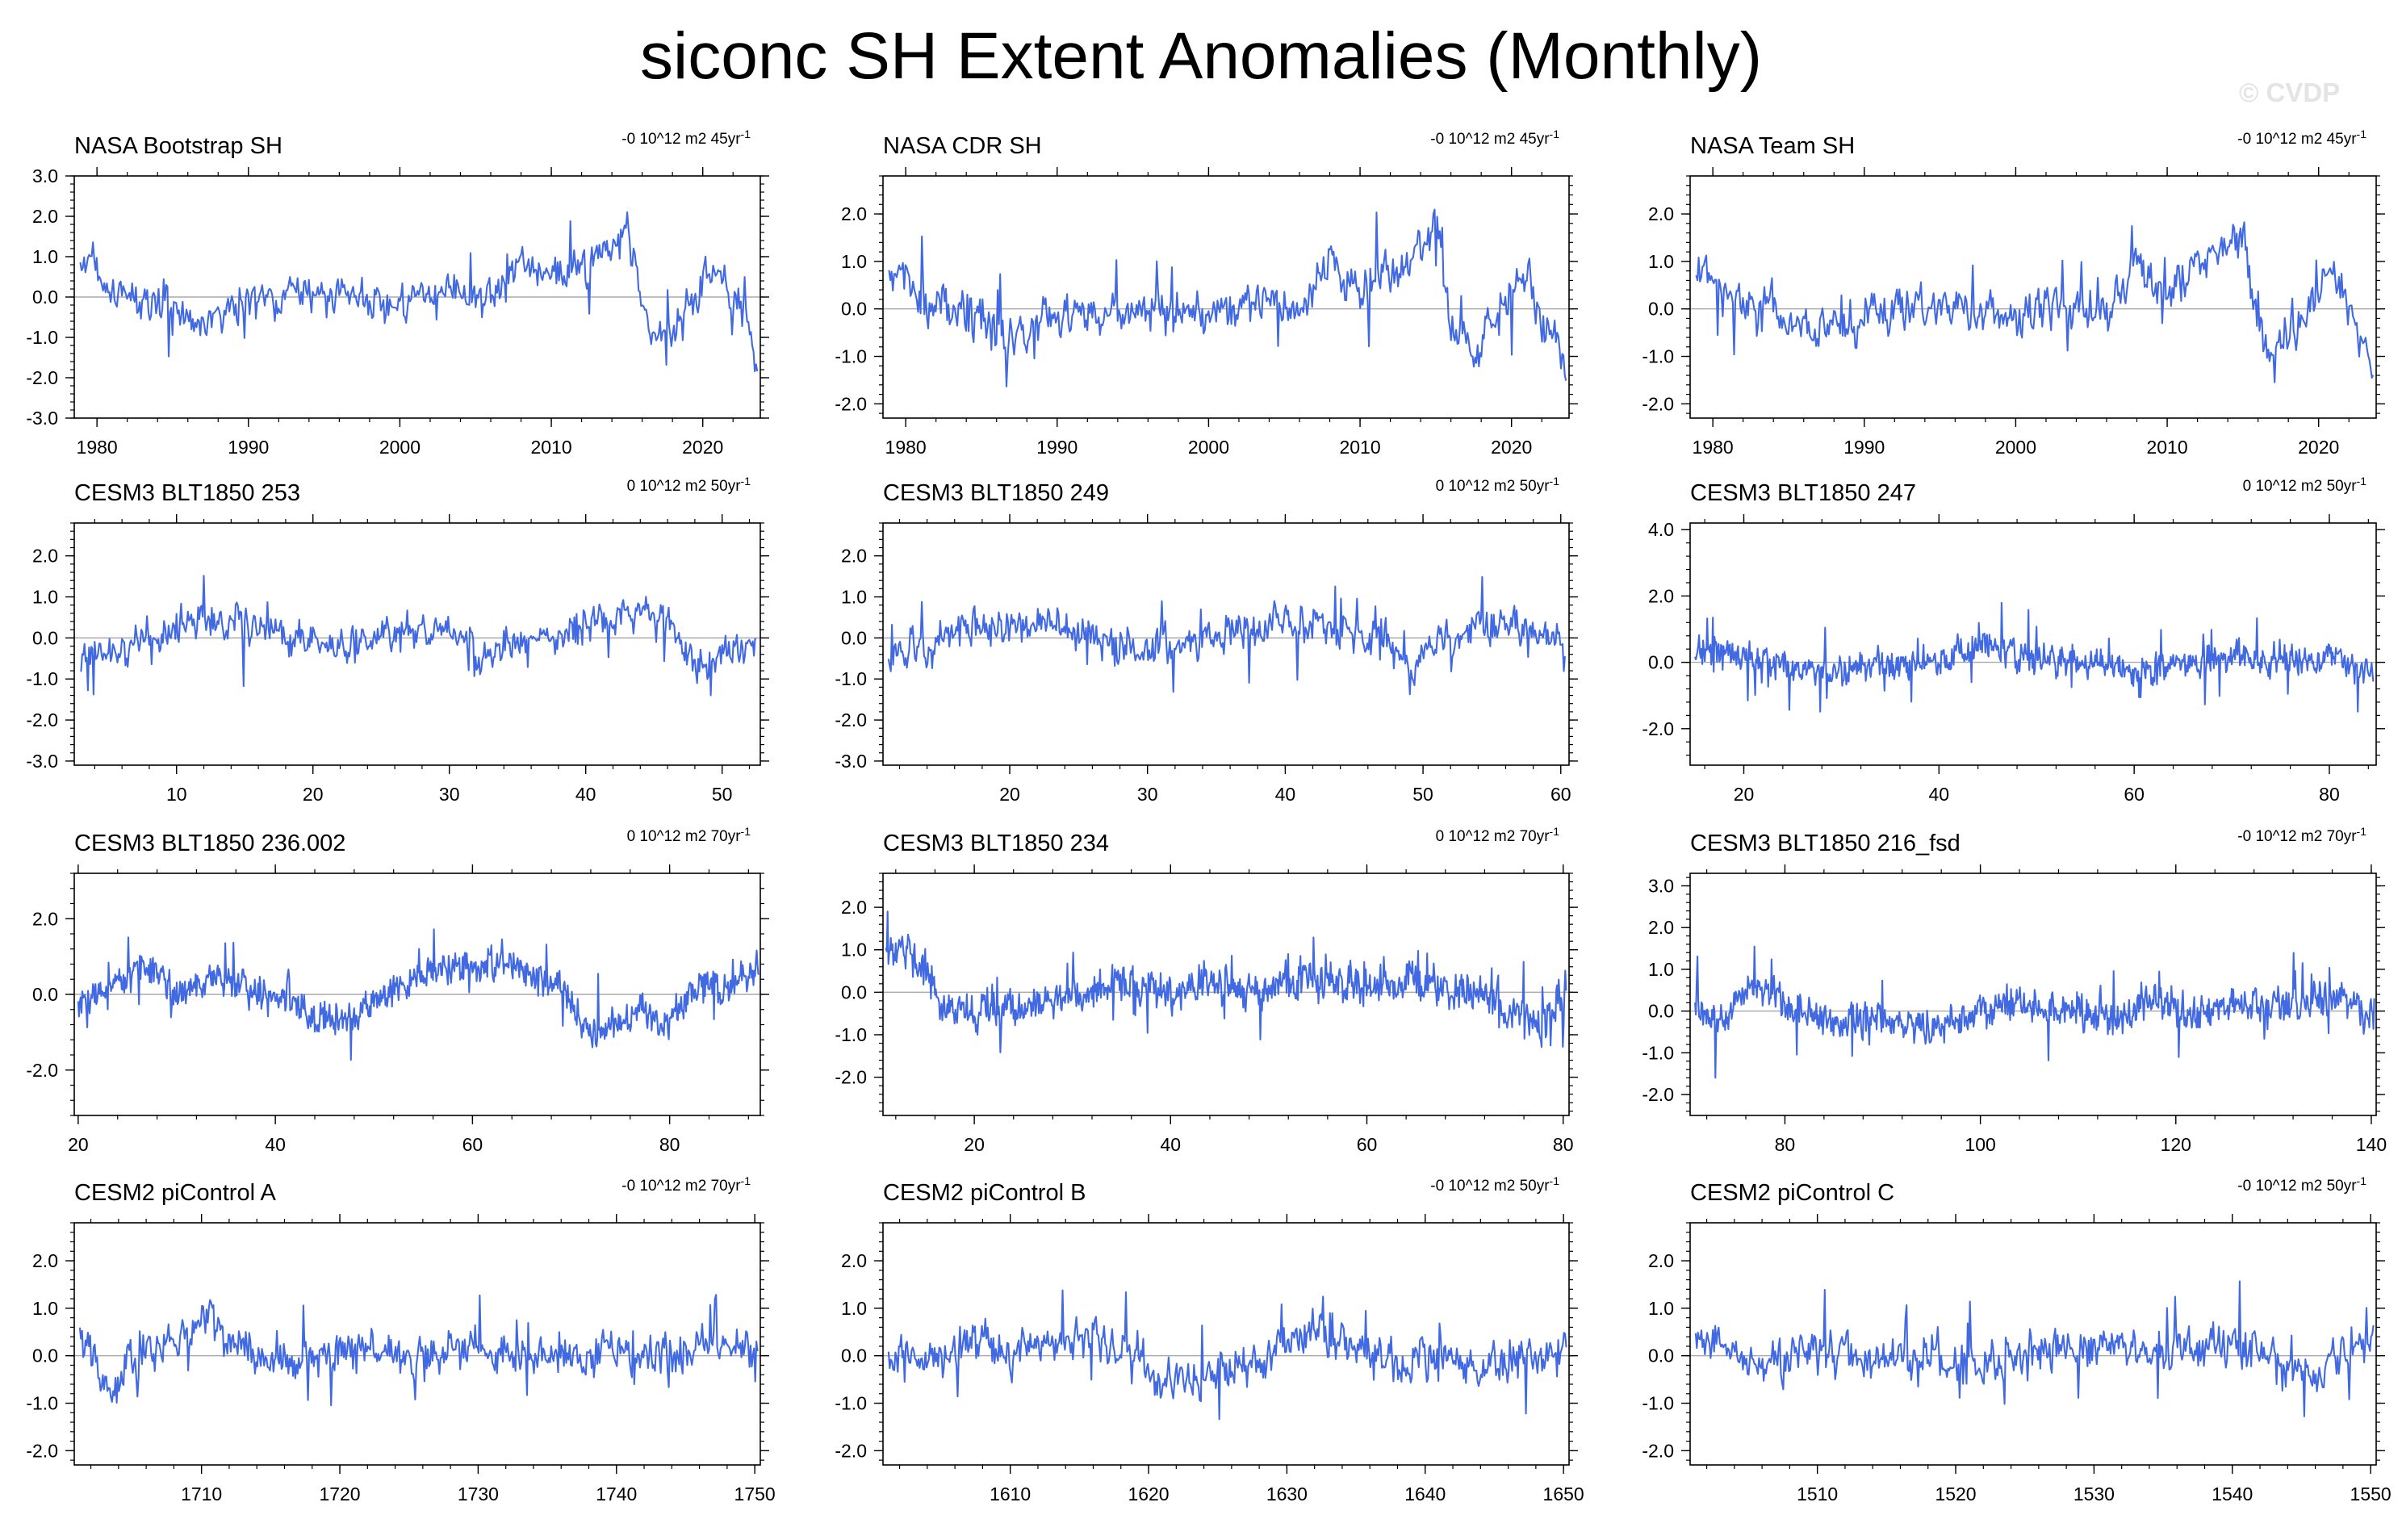 This screenshot has height=1540, width=2402. What do you see at coordinates (851, 761) in the screenshot?
I see `y-tick-label: -3.0` at bounding box center [851, 761].